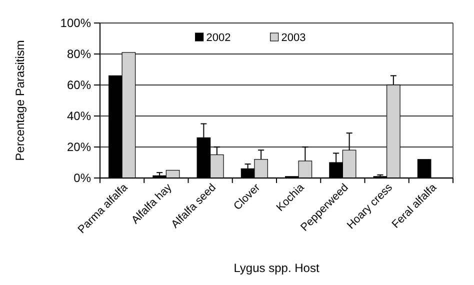 The image size is (474, 285). Describe the element at coordinates (83, 177) in the screenshot. I see `y-tick-label: 0%` at that location.